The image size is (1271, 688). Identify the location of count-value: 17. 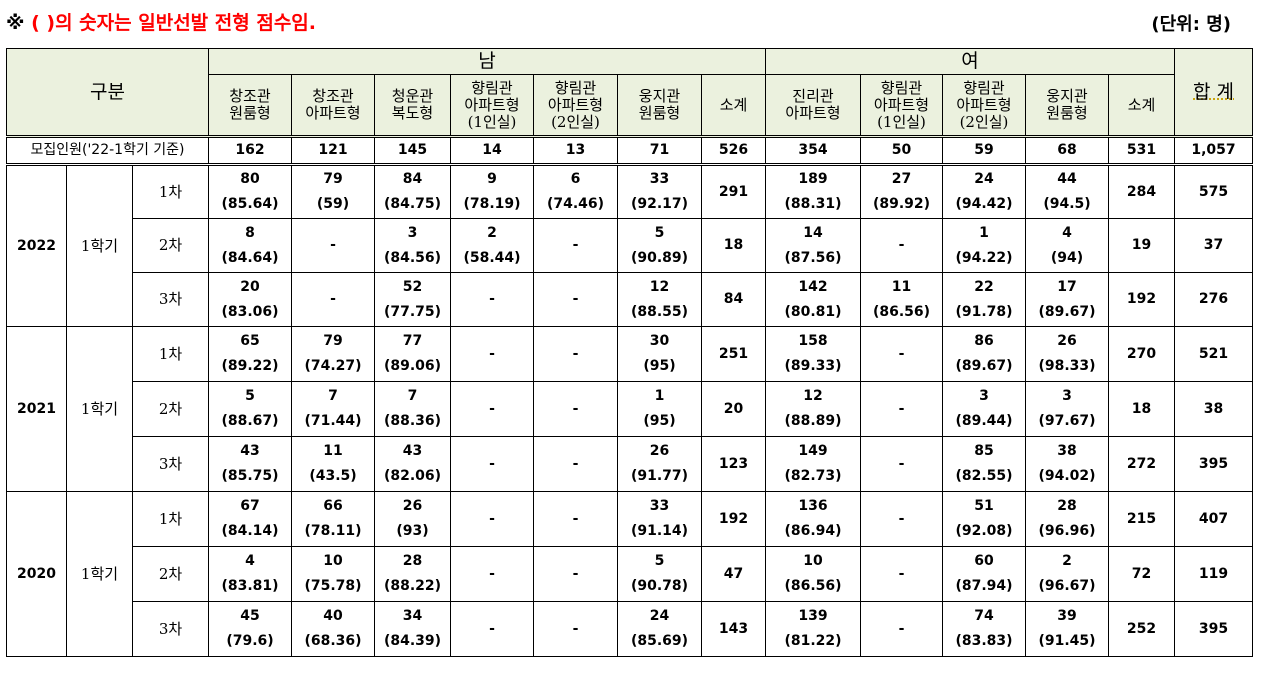
(1067, 286).